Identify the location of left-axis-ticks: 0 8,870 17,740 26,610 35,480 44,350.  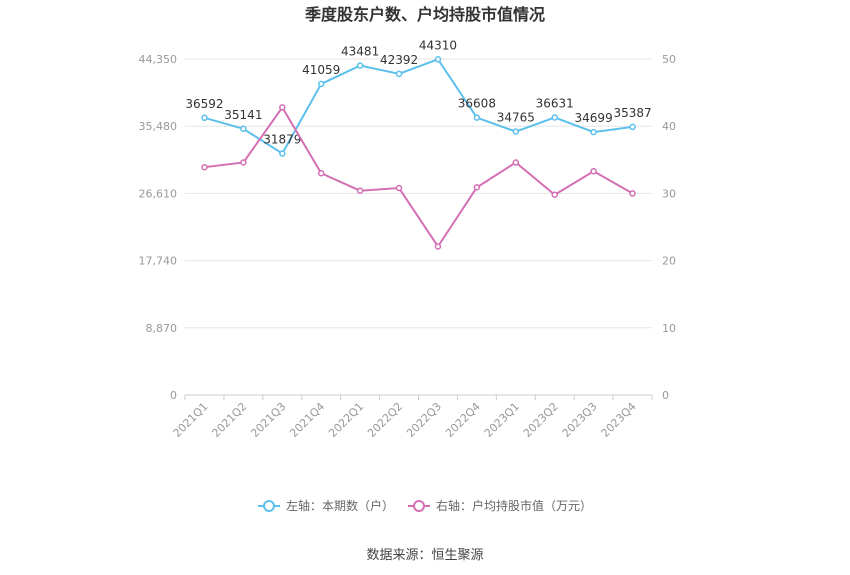
(158, 227).